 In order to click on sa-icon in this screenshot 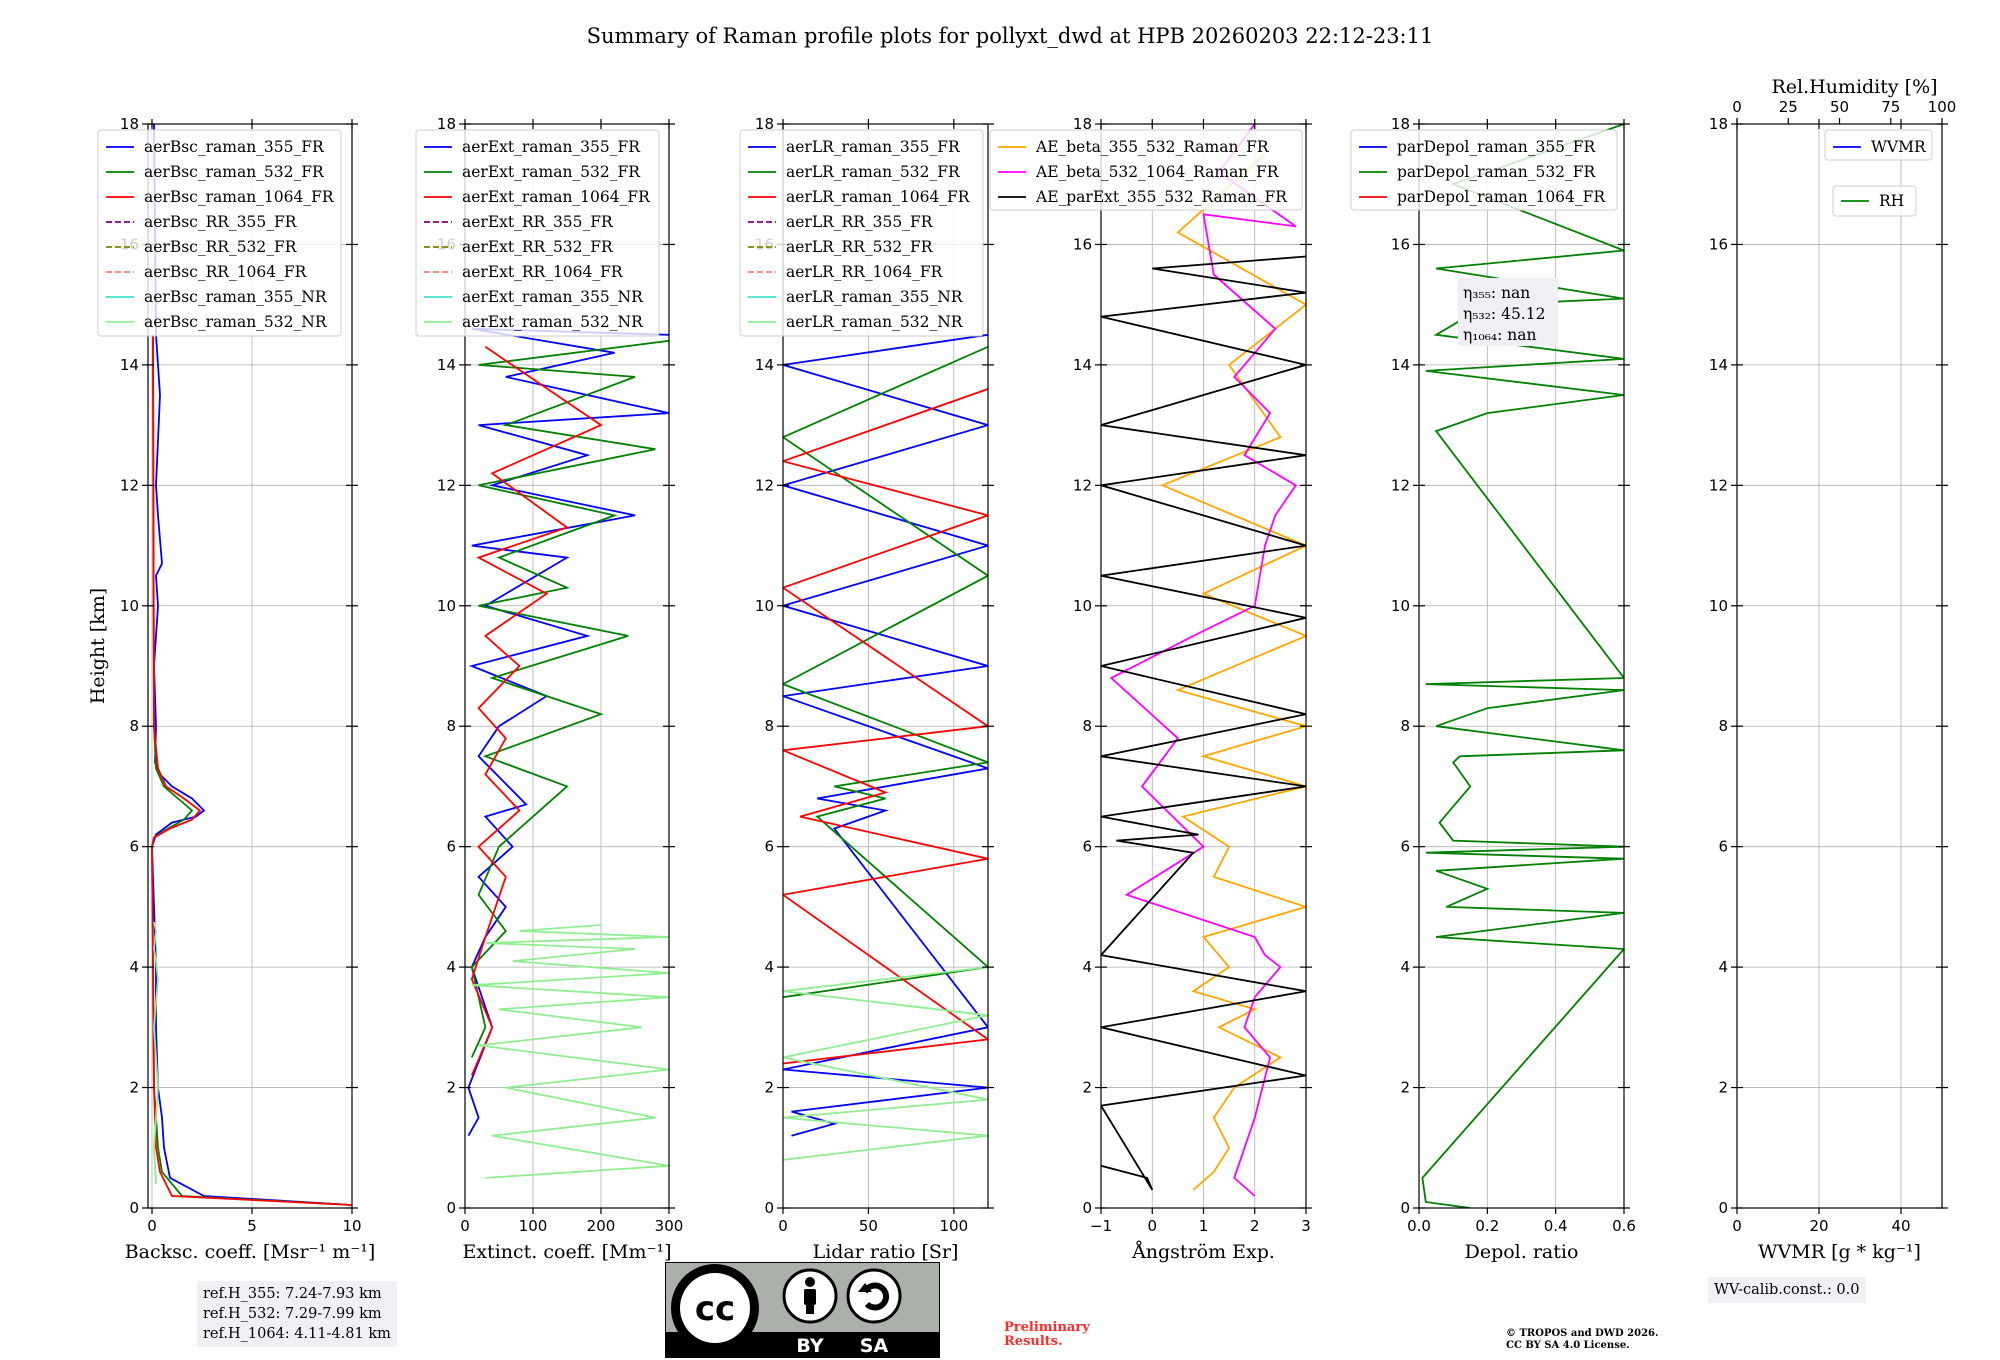, I will do `click(874, 1296)`.